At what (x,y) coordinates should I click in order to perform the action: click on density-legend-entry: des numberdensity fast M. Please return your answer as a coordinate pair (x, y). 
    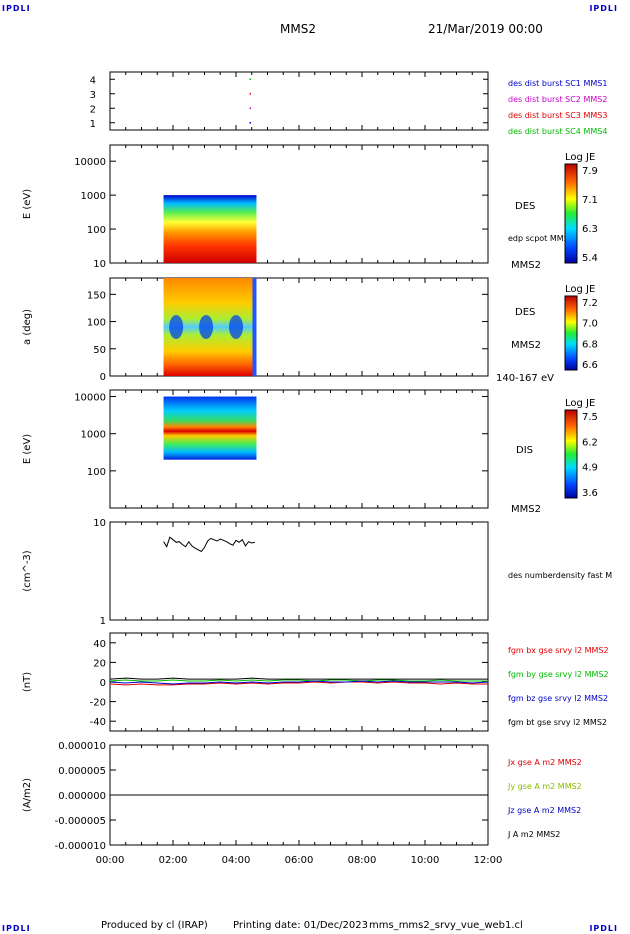
    Looking at the image, I should click on (560, 575).